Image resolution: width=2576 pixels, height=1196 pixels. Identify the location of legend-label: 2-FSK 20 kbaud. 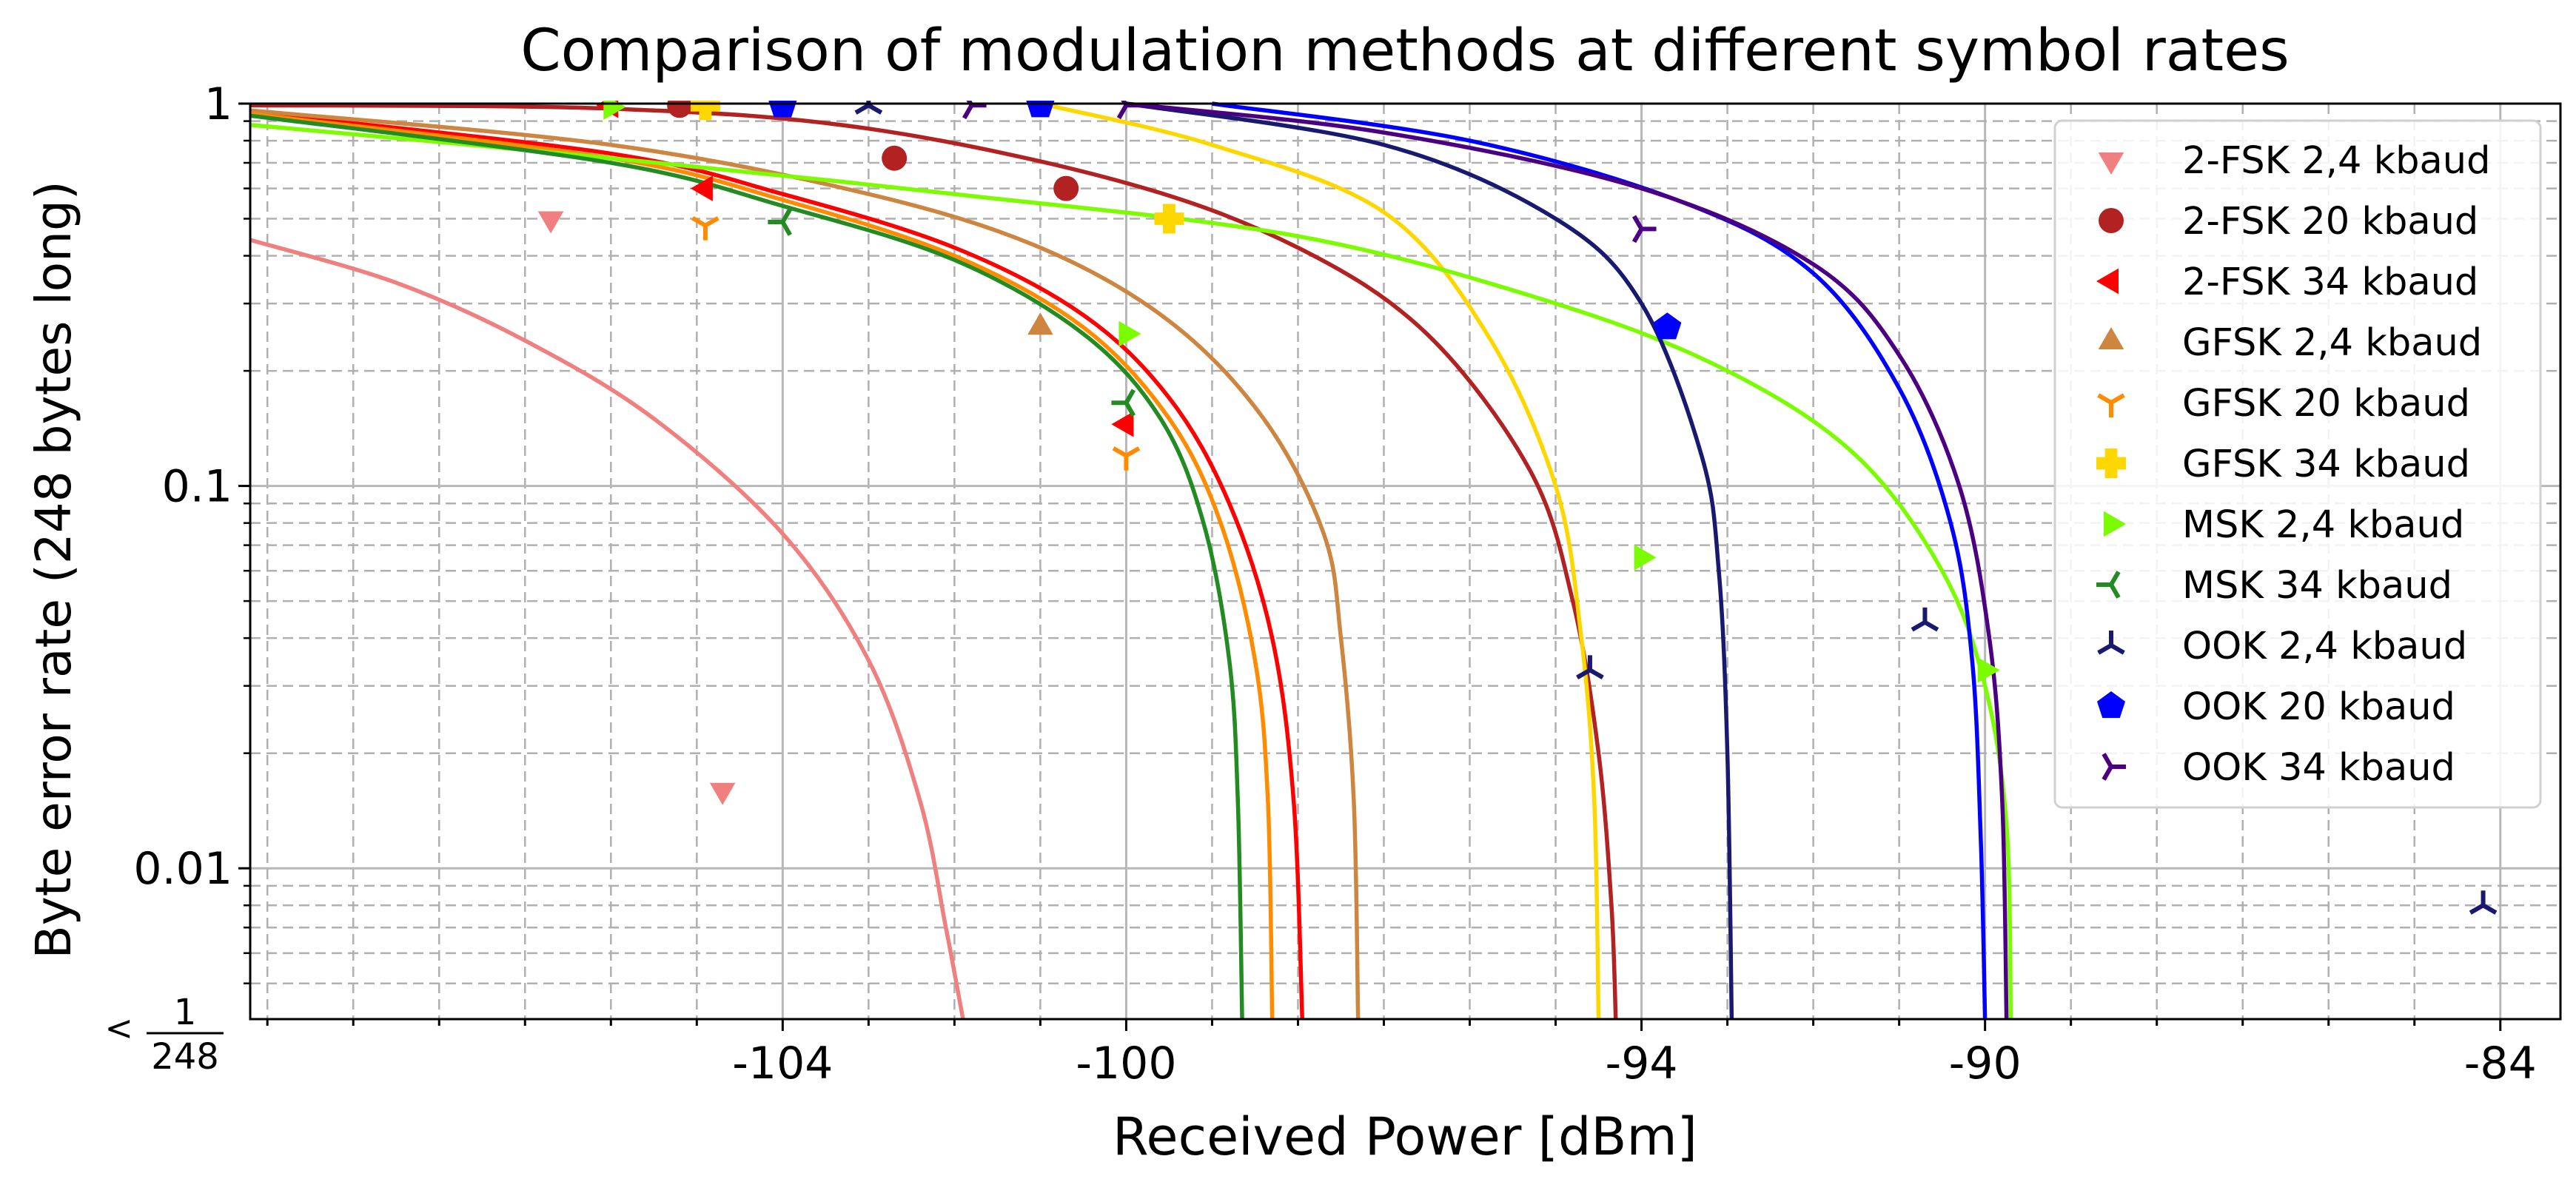
(2330, 221).